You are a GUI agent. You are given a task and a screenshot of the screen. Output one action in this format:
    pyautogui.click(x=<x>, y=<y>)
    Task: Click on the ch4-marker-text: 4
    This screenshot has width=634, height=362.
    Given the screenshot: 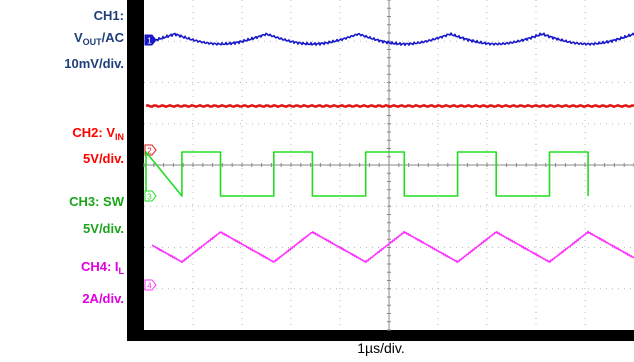 What is the action you would take?
    pyautogui.click(x=149, y=286)
    